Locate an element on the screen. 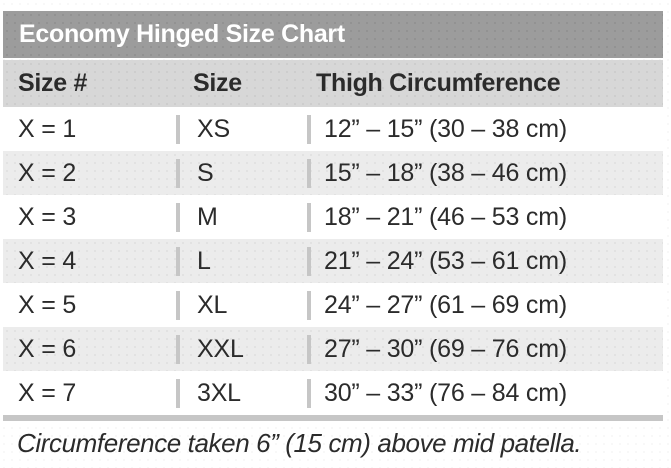 The width and height of the screenshot is (671, 468). cell-circumference: 30” – 33” (76 – 84 cm) is located at coordinates (445, 392).